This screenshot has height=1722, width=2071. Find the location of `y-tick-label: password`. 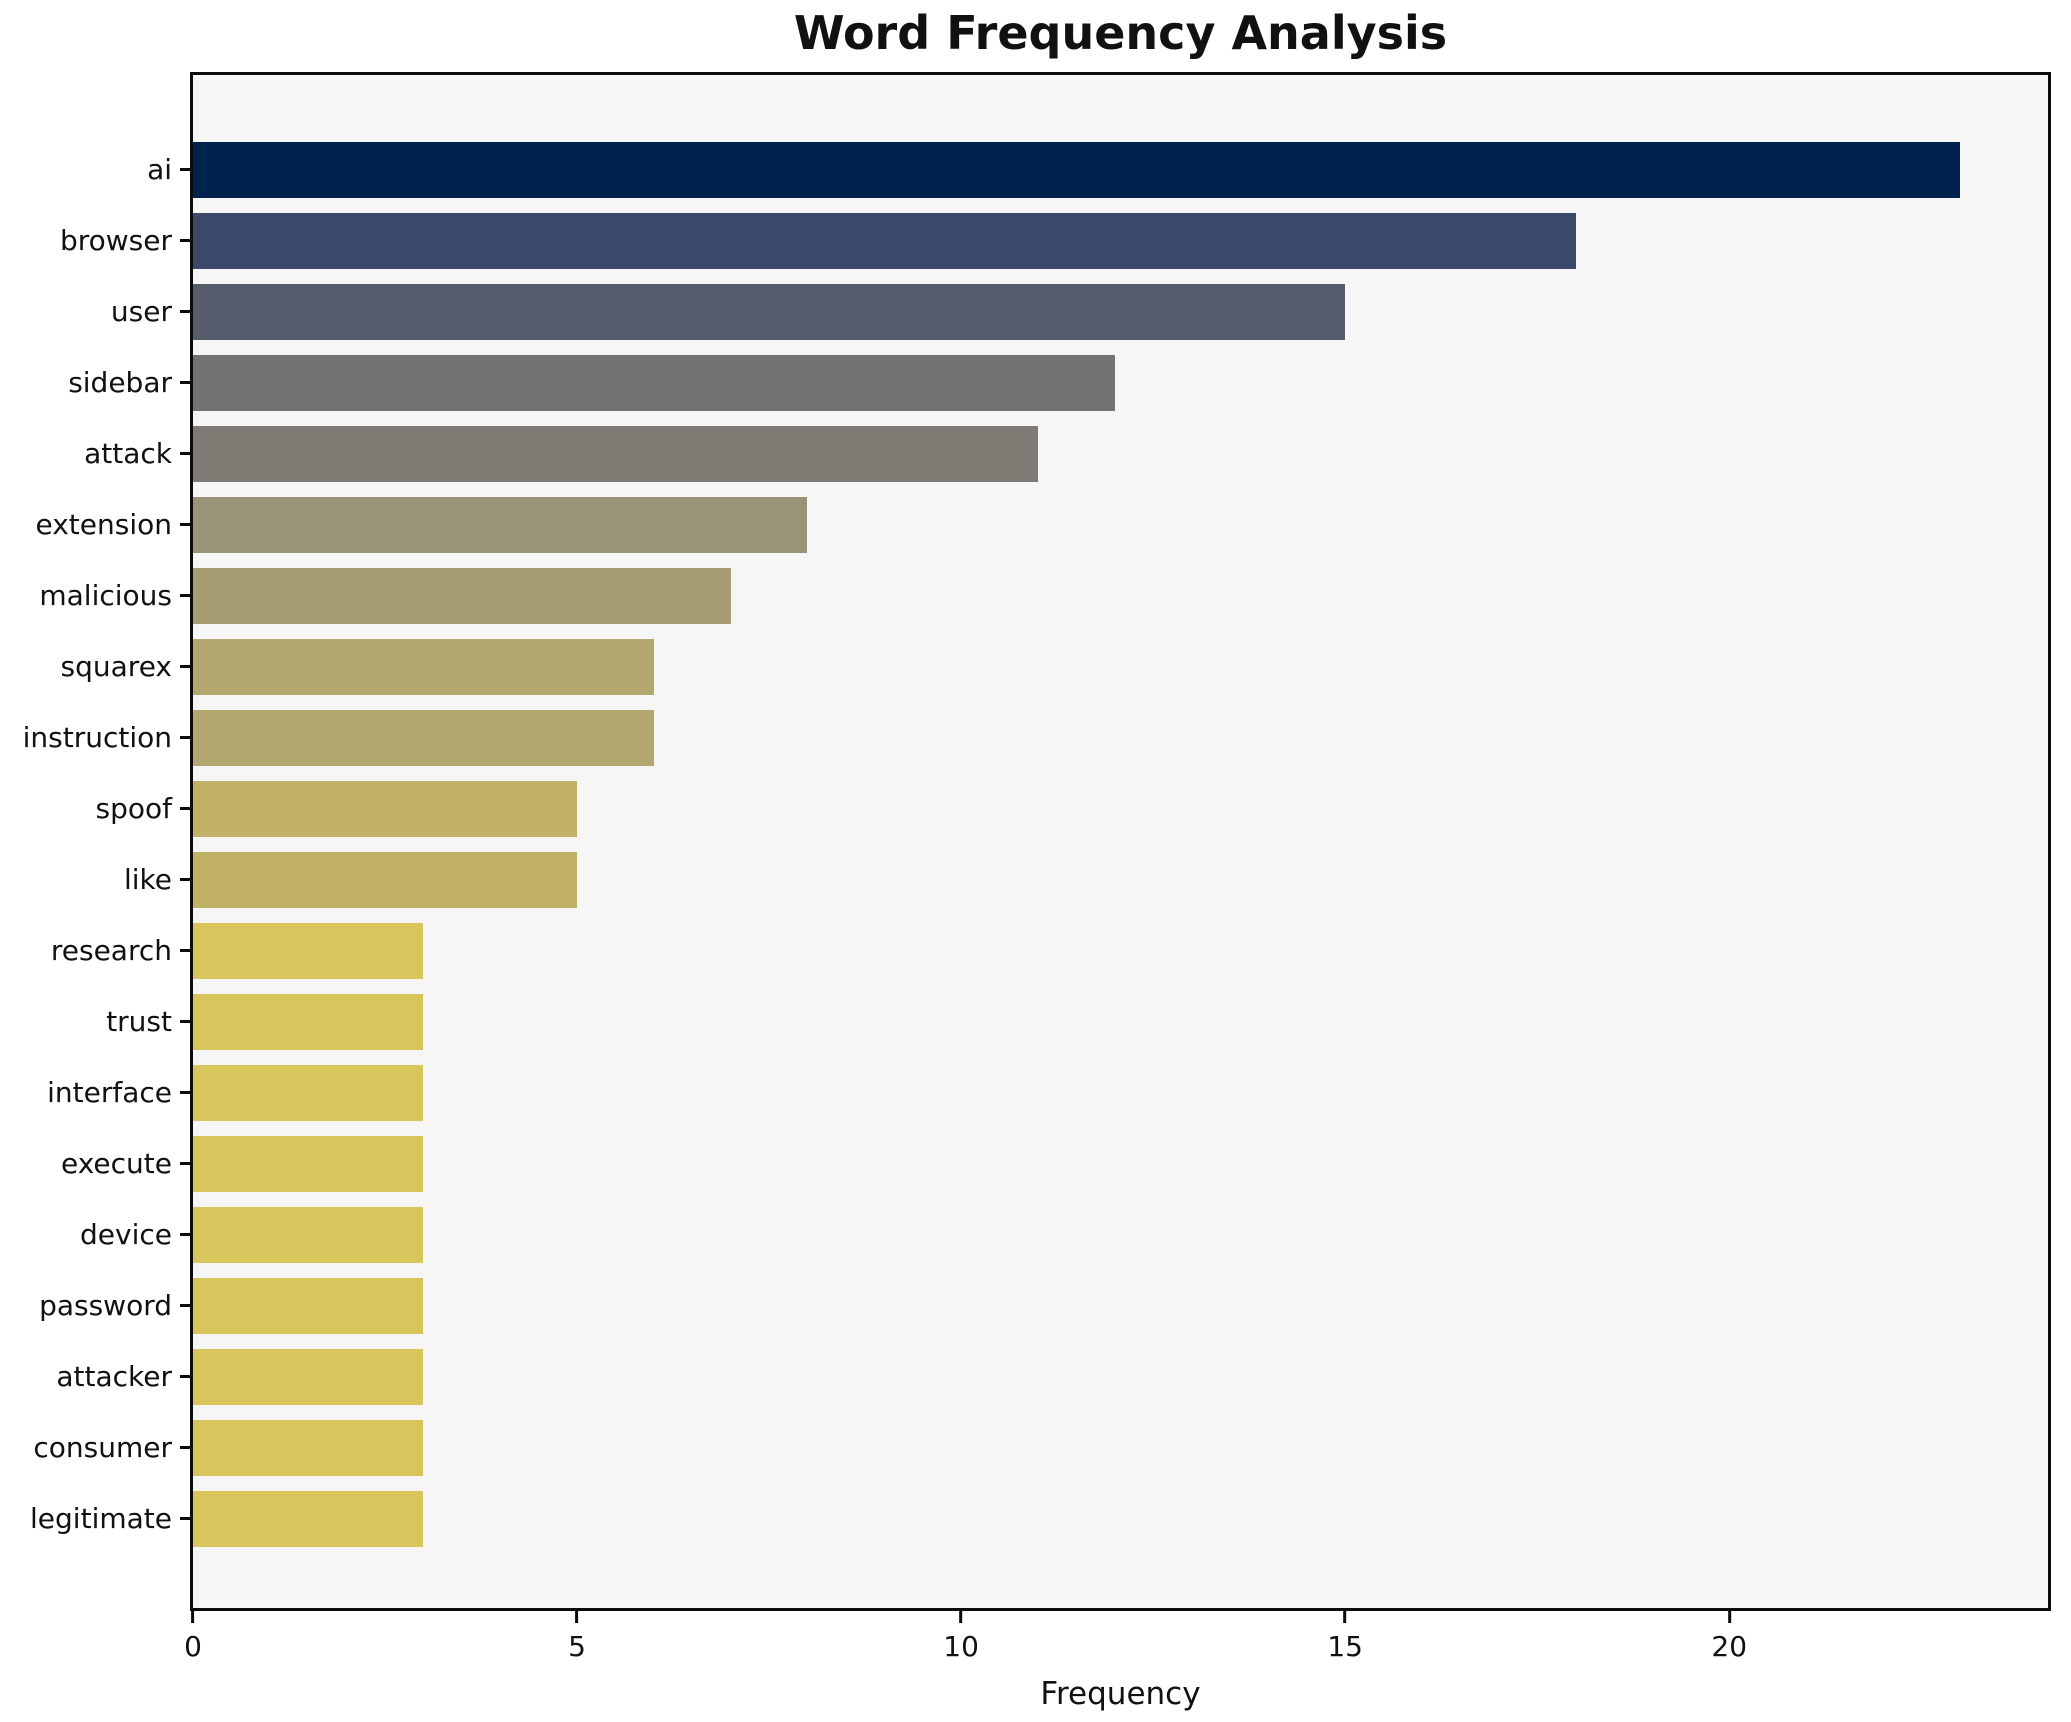

y-tick-label: password is located at coordinates (105, 1305).